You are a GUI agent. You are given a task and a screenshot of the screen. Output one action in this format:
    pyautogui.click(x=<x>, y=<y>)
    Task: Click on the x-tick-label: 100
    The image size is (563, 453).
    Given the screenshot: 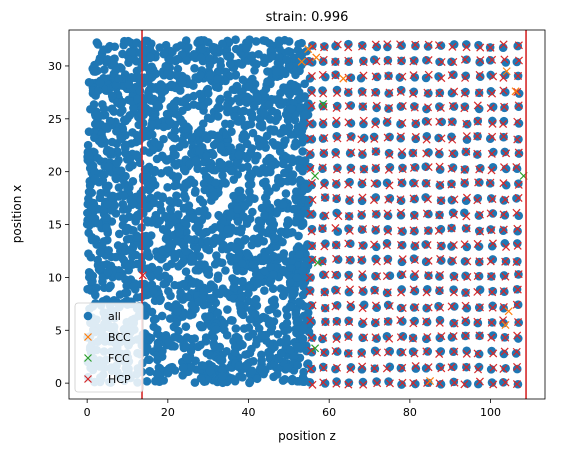 What is the action you would take?
    pyautogui.click(x=490, y=412)
    